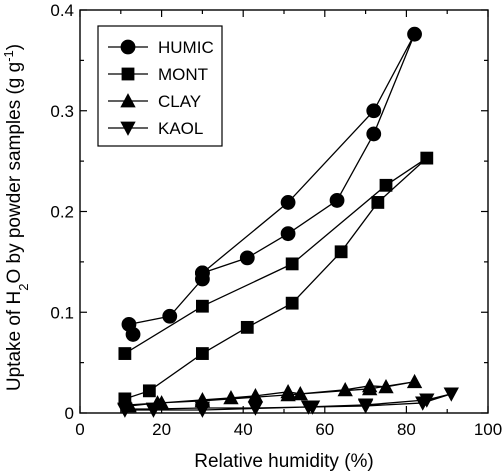  Describe the element at coordinates (62, 10) in the screenshot. I see `y-tick-label: 0.4` at that location.